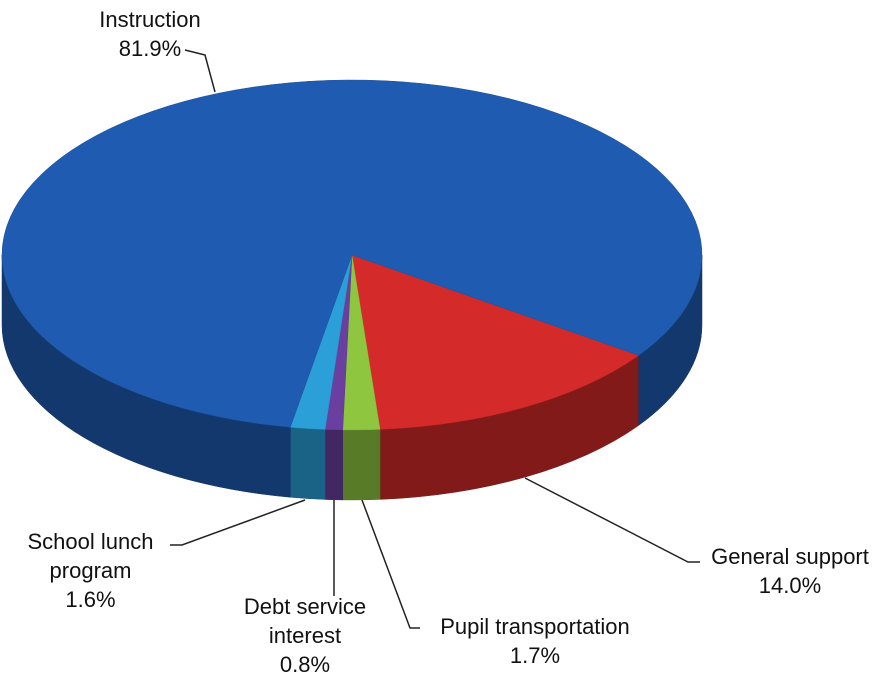  I want to click on slice-value: 0.8%, so click(305, 664).